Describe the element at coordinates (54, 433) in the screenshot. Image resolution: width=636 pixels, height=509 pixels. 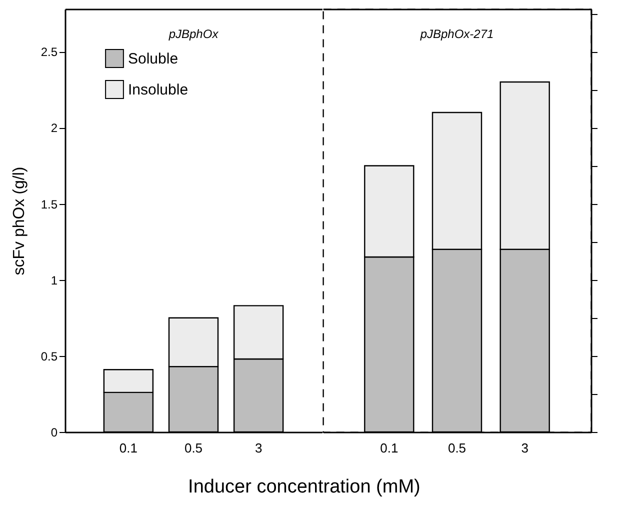
I see `y-tick-label: 0` at that location.